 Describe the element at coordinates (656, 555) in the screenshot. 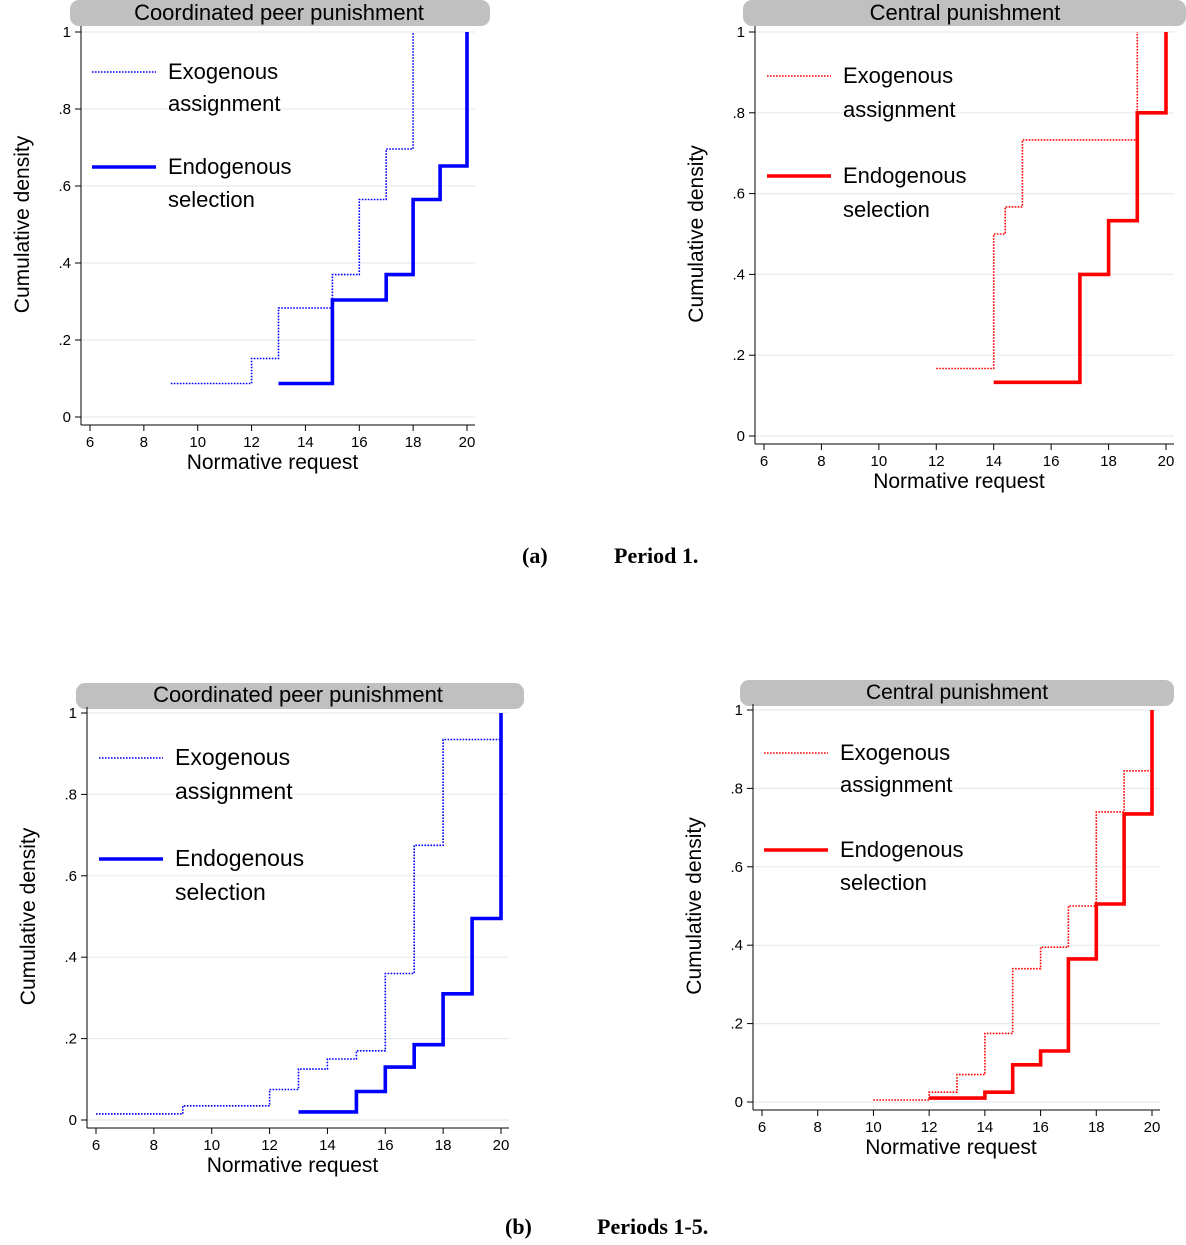

I see `caption-a-text: Period 1.` at that location.